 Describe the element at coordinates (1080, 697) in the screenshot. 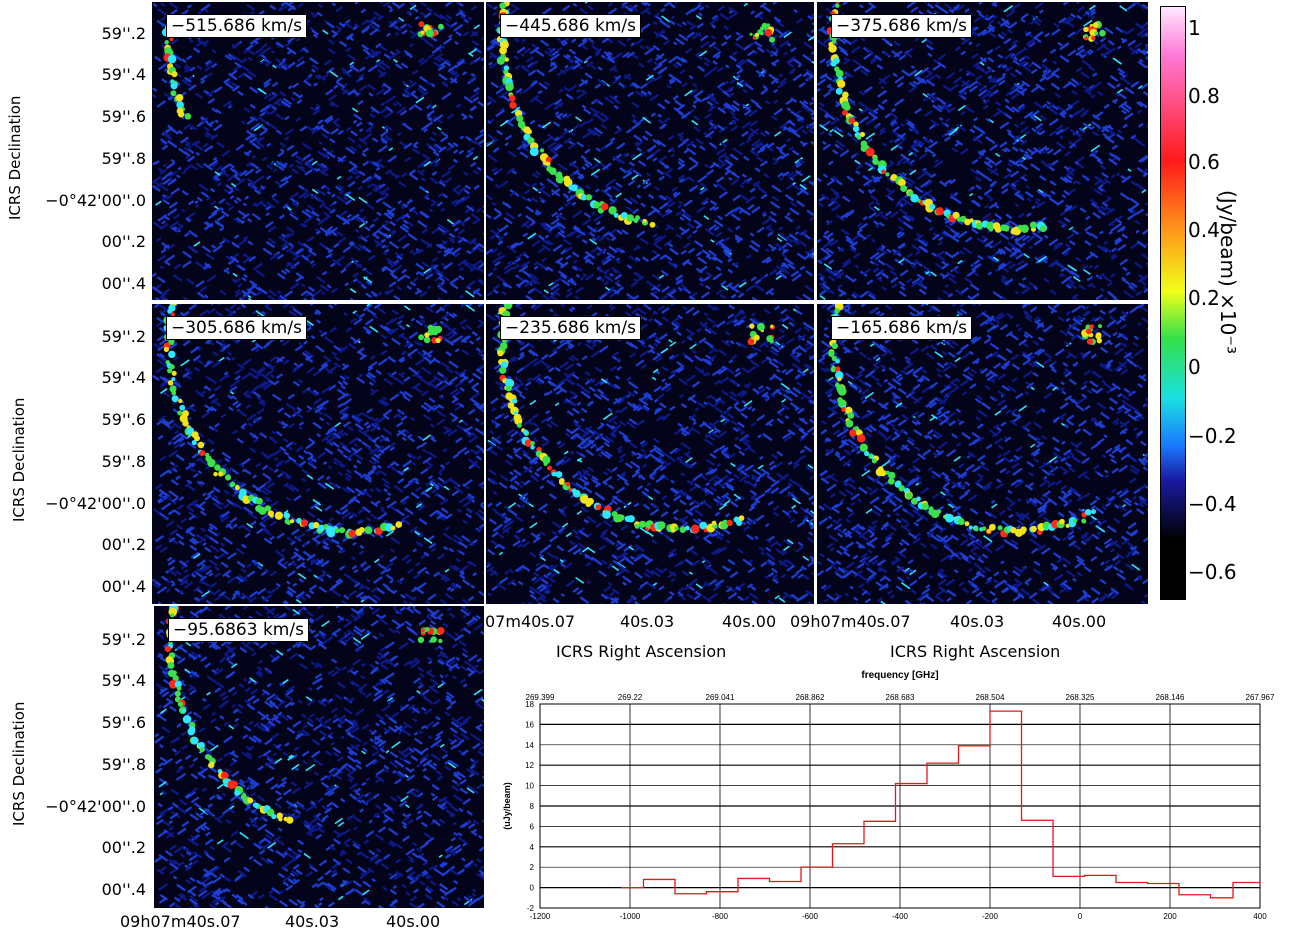

I see `top-tick-label: 268.325` at that location.